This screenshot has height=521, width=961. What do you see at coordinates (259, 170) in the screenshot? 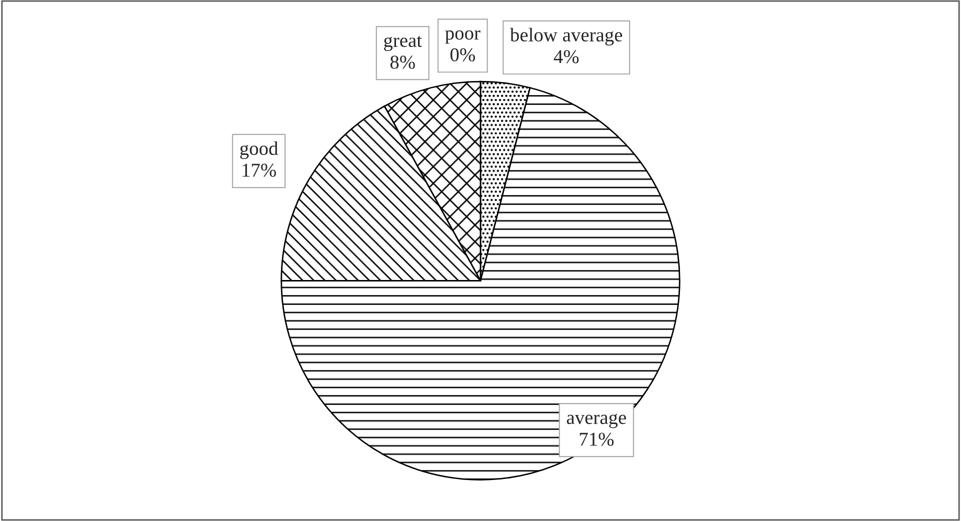
I see `data-label: 17%` at bounding box center [259, 170].